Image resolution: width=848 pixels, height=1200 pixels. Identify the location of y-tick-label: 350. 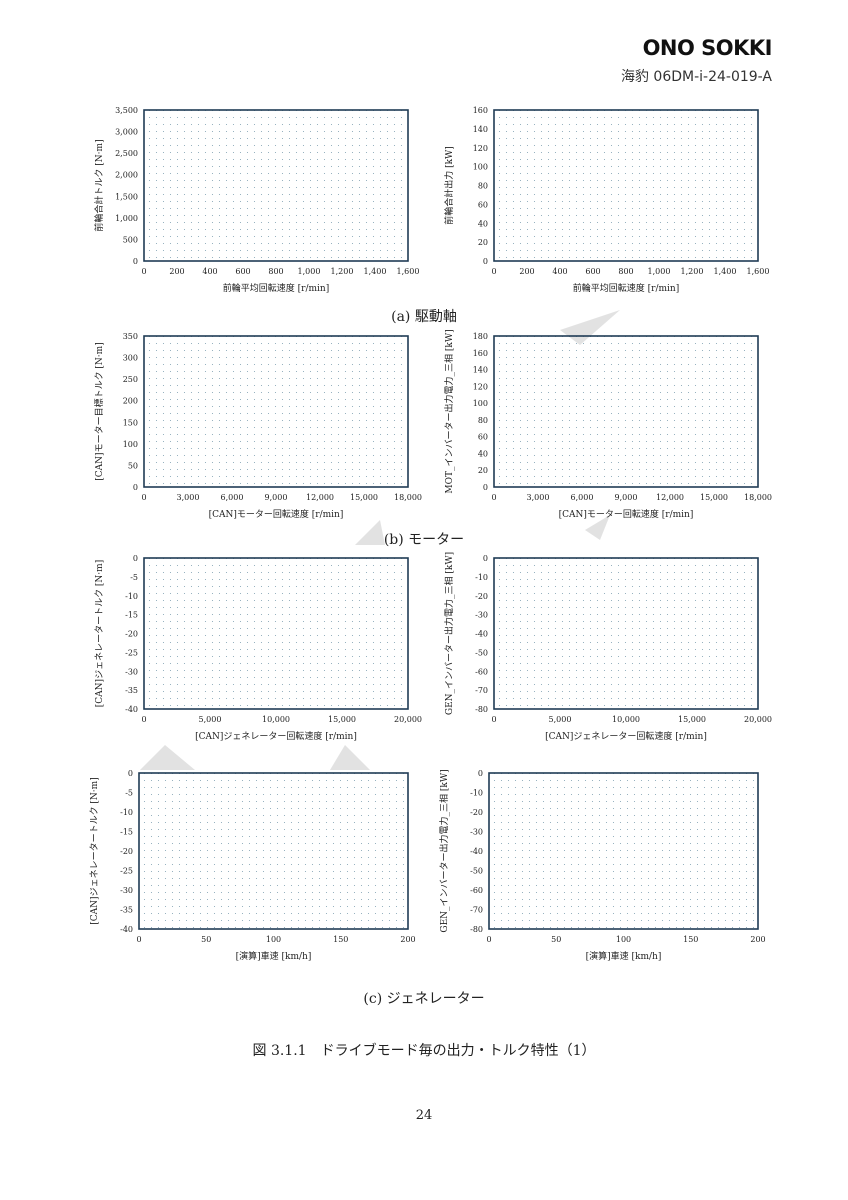
(130, 336).